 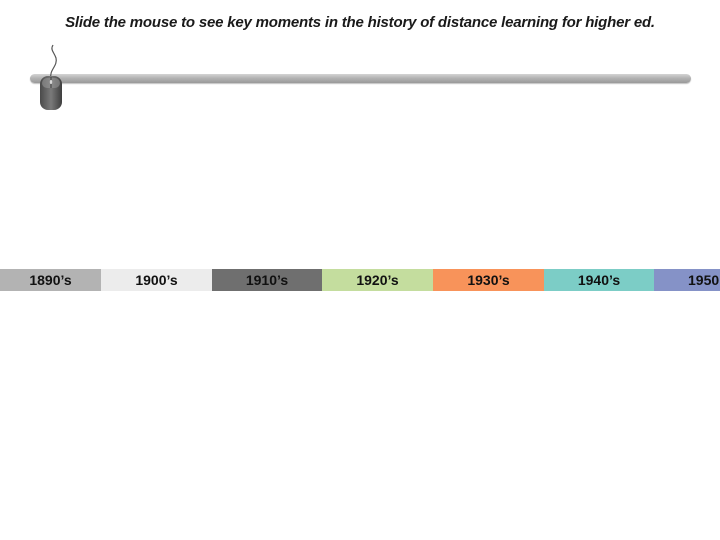 I want to click on decade-segment: 1930’s, so click(x=488, y=280).